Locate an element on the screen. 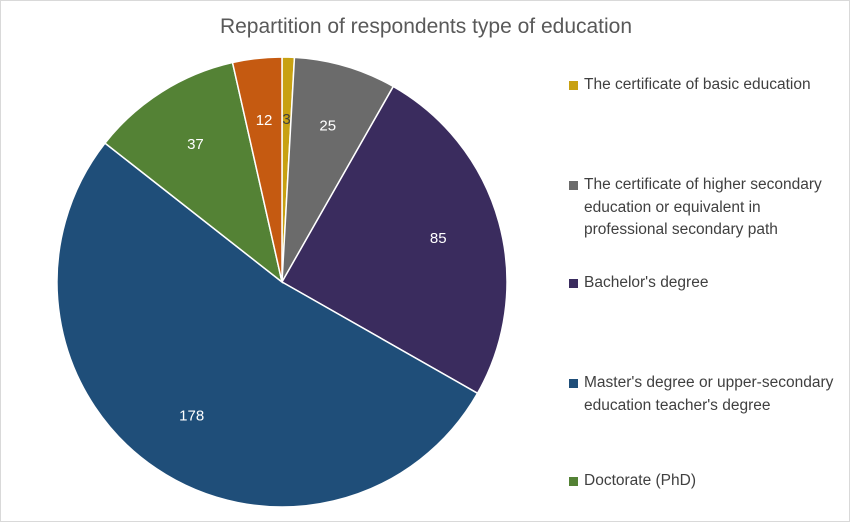 The height and width of the screenshot is (523, 850). data-label: 3 is located at coordinates (286, 119).